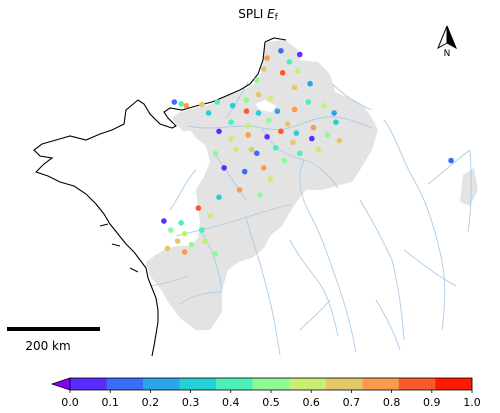  What do you see at coordinates (191, 402) in the screenshot?
I see `colorbar-tick-label: 0.3` at bounding box center [191, 402].